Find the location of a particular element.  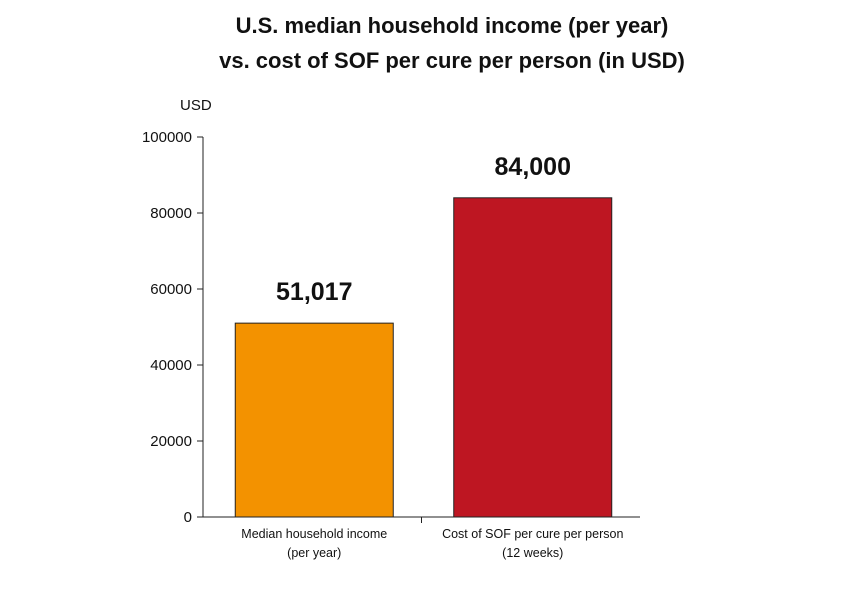

y-tick-label: 80000 is located at coordinates (171, 213).